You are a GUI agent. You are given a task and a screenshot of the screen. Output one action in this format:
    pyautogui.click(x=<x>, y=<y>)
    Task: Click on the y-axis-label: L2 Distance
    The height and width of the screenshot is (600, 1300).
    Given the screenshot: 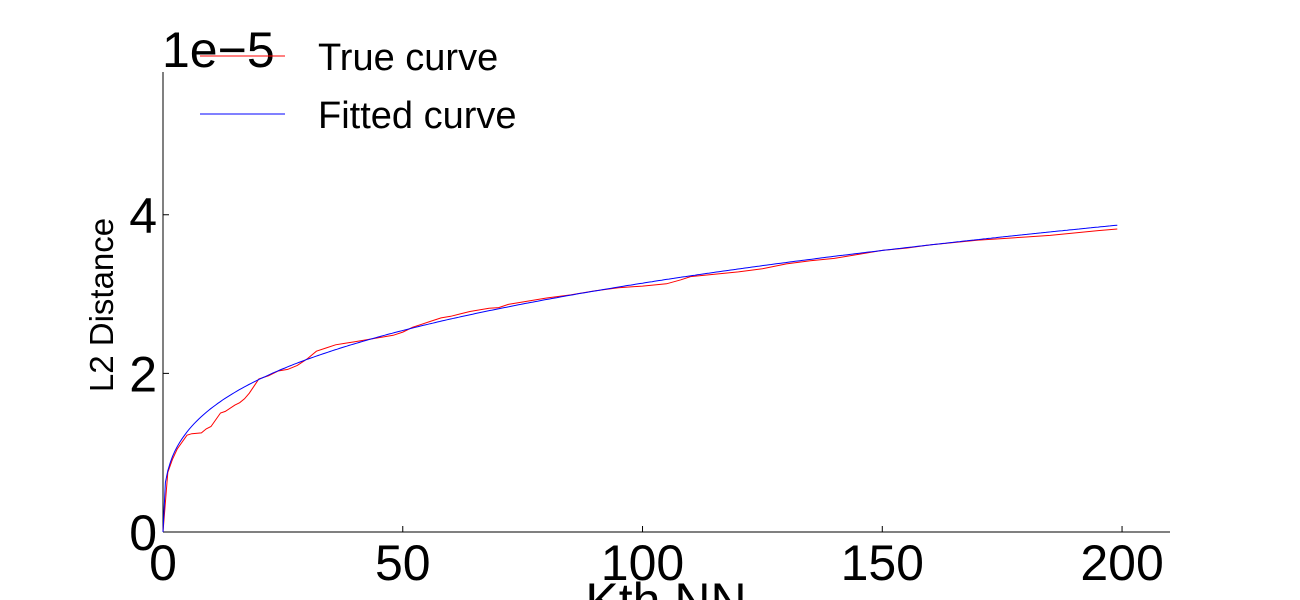 What is the action you would take?
    pyautogui.click(x=101, y=305)
    